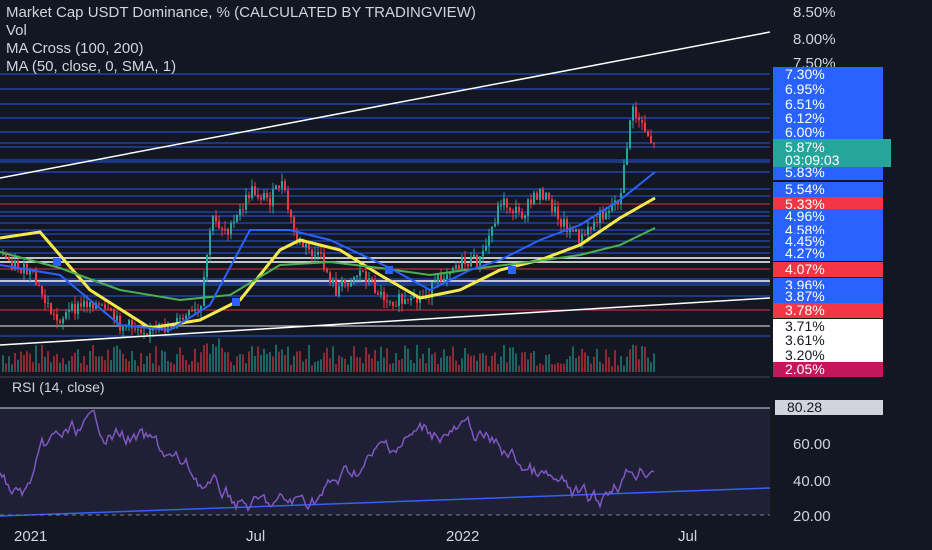 The width and height of the screenshot is (932, 550). What do you see at coordinates (57, 262) in the screenshot?
I see `square-marker-icon` at bounding box center [57, 262].